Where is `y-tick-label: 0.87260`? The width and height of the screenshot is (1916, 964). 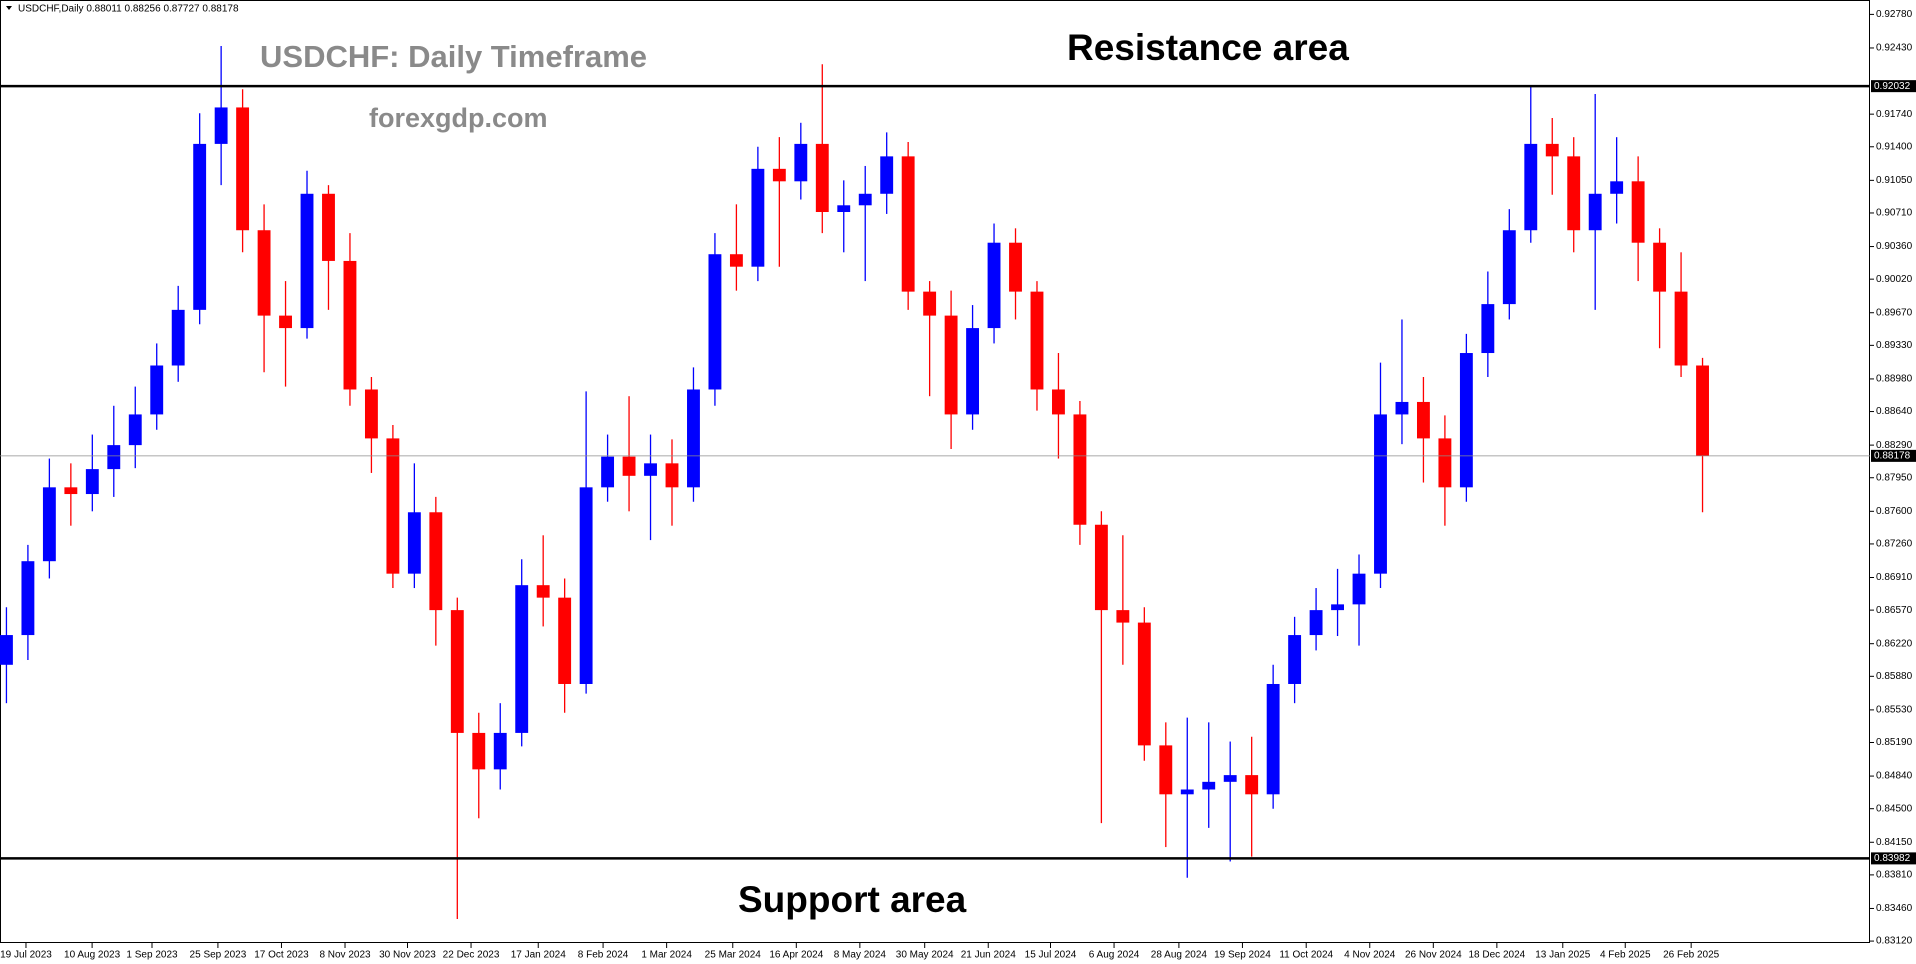 y-tick-label: 0.87260 is located at coordinates (1894, 544).